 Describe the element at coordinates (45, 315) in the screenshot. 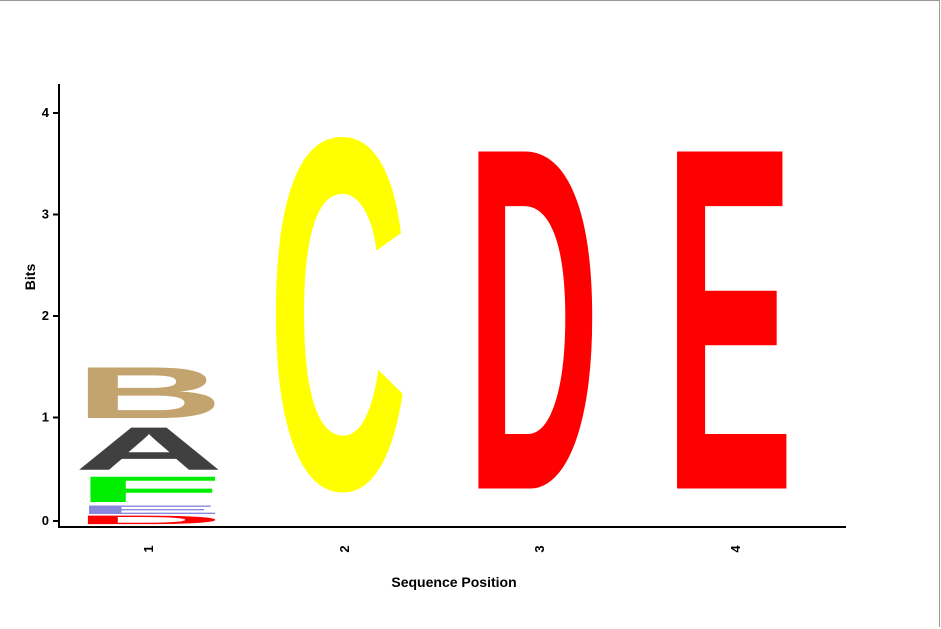

I see `y-tick-label: 2` at that location.